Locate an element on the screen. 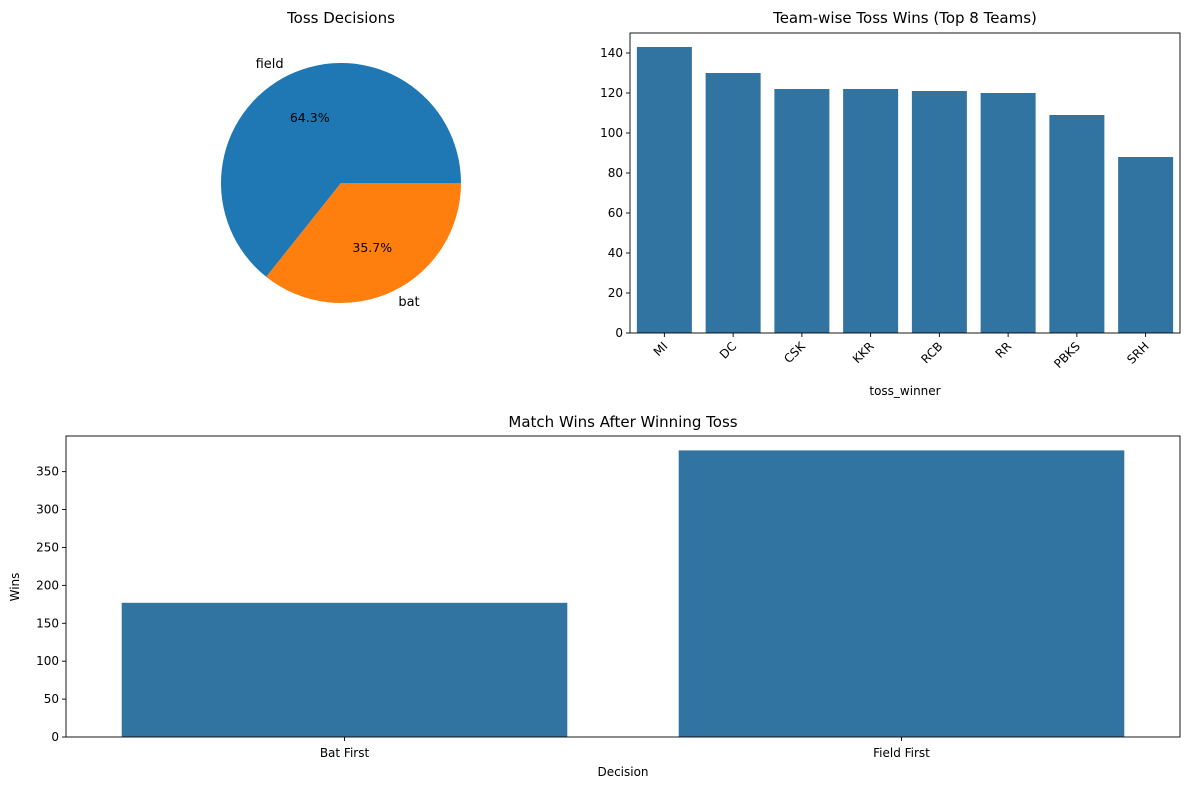 This screenshot has width=1189, height=790. pie-chart: Toss Decisions field 64.3% bat 35.7% is located at coordinates (341, 159).